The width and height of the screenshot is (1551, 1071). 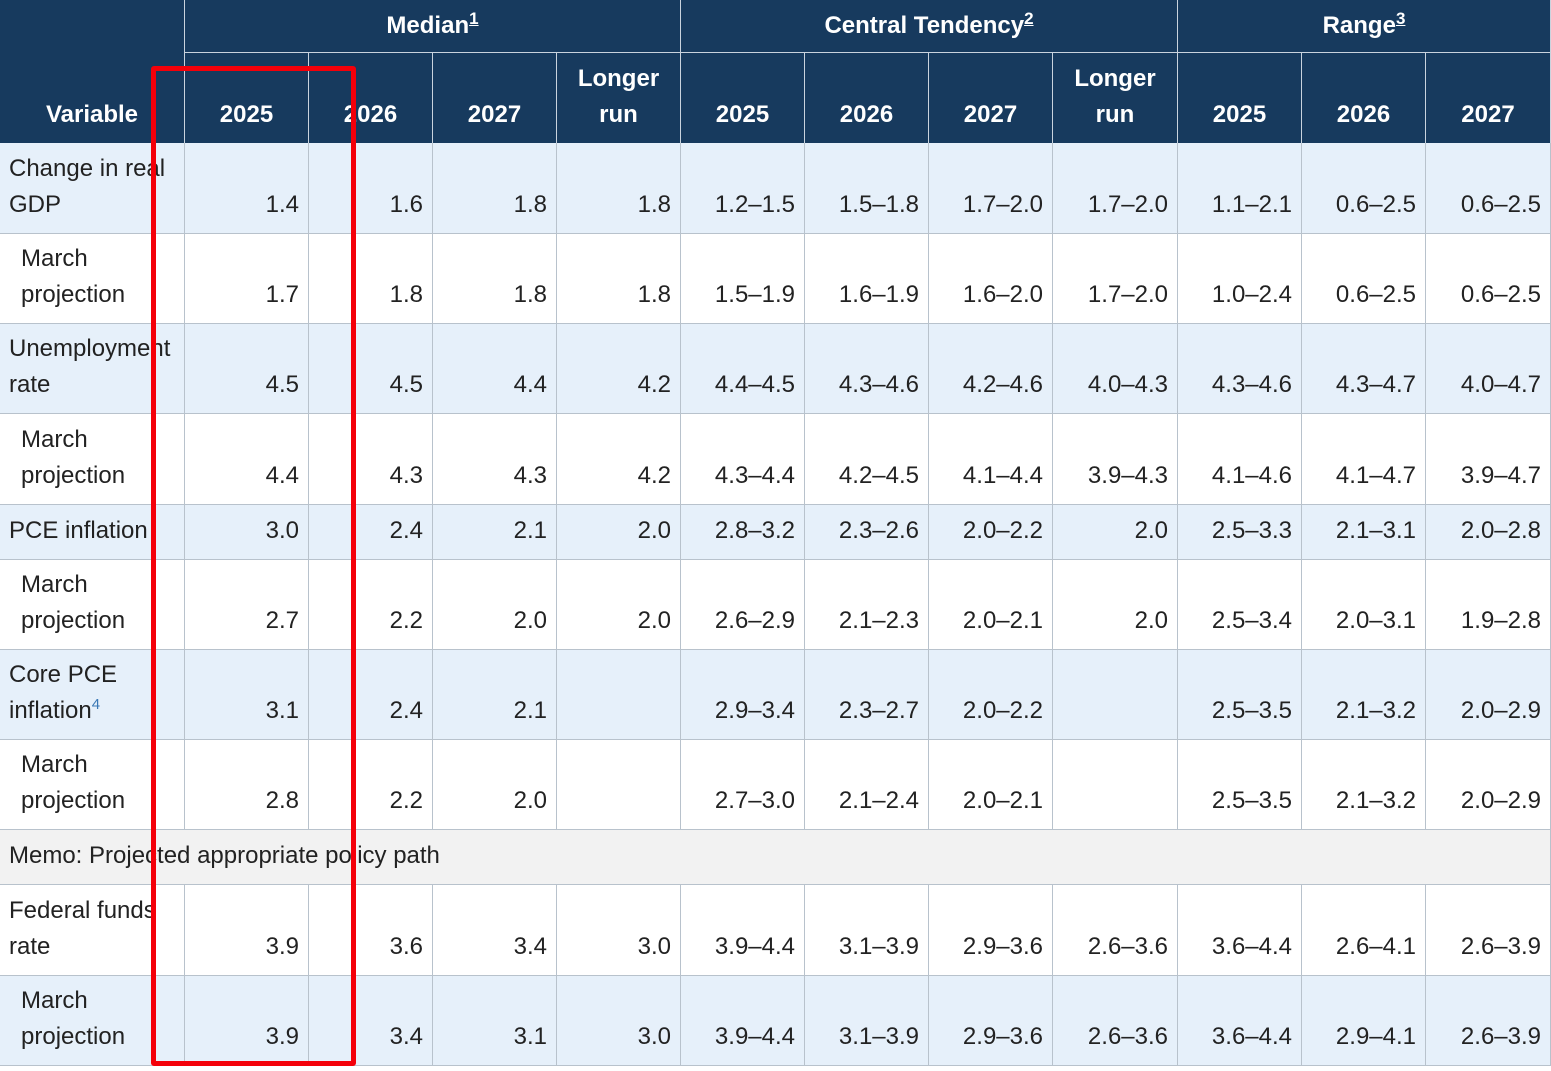 I want to click on value-cell: 4.3–4.7, so click(x=1364, y=369).